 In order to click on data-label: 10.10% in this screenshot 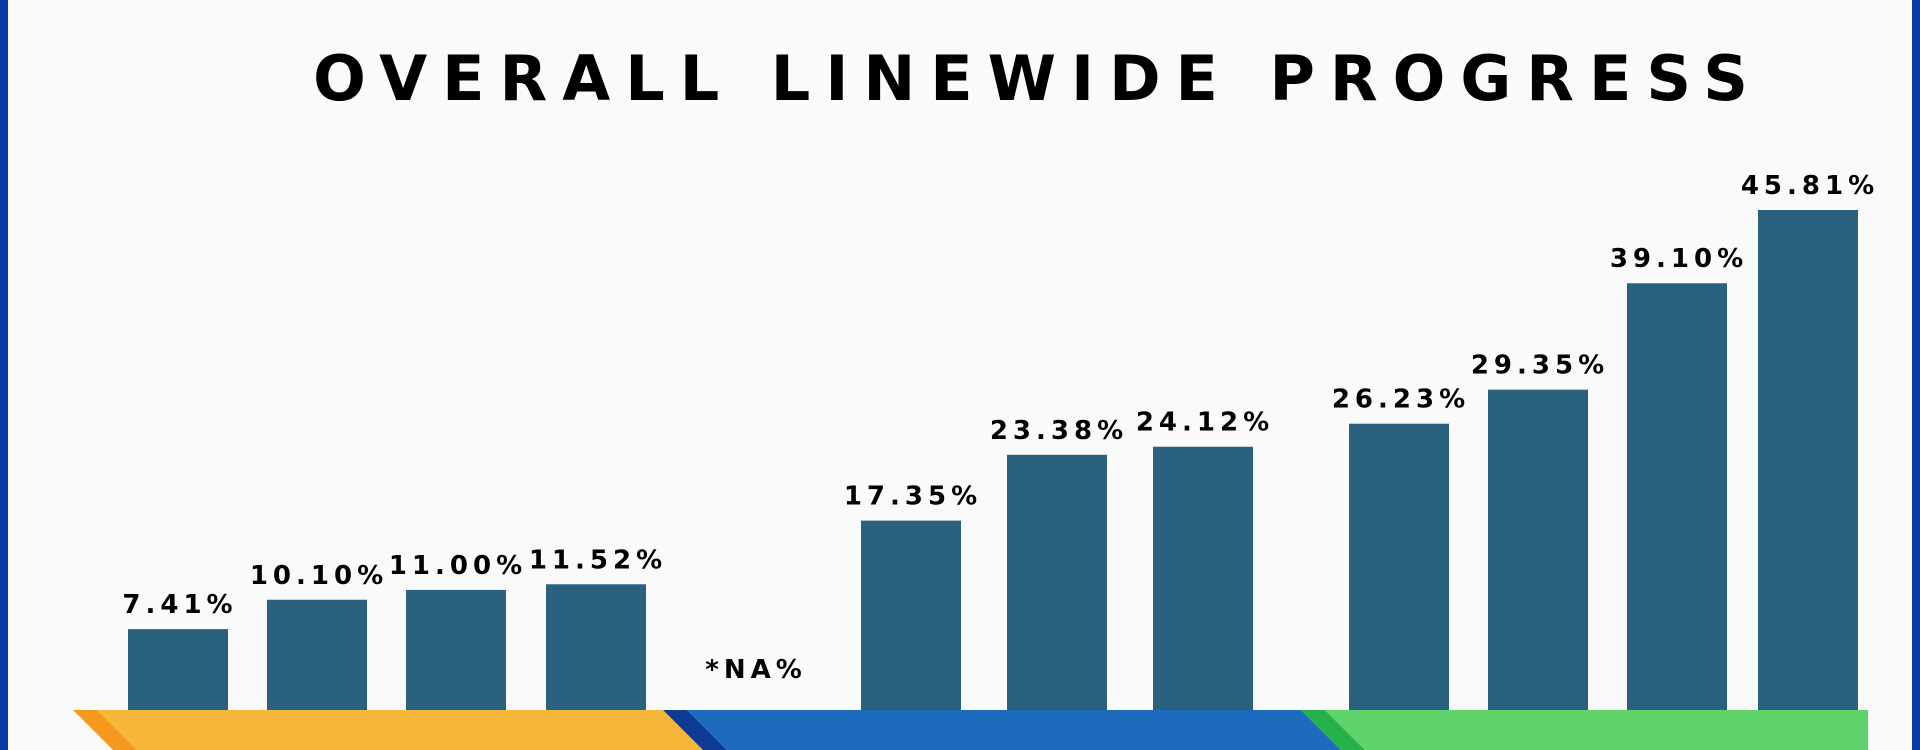, I will do `click(319, 576)`.